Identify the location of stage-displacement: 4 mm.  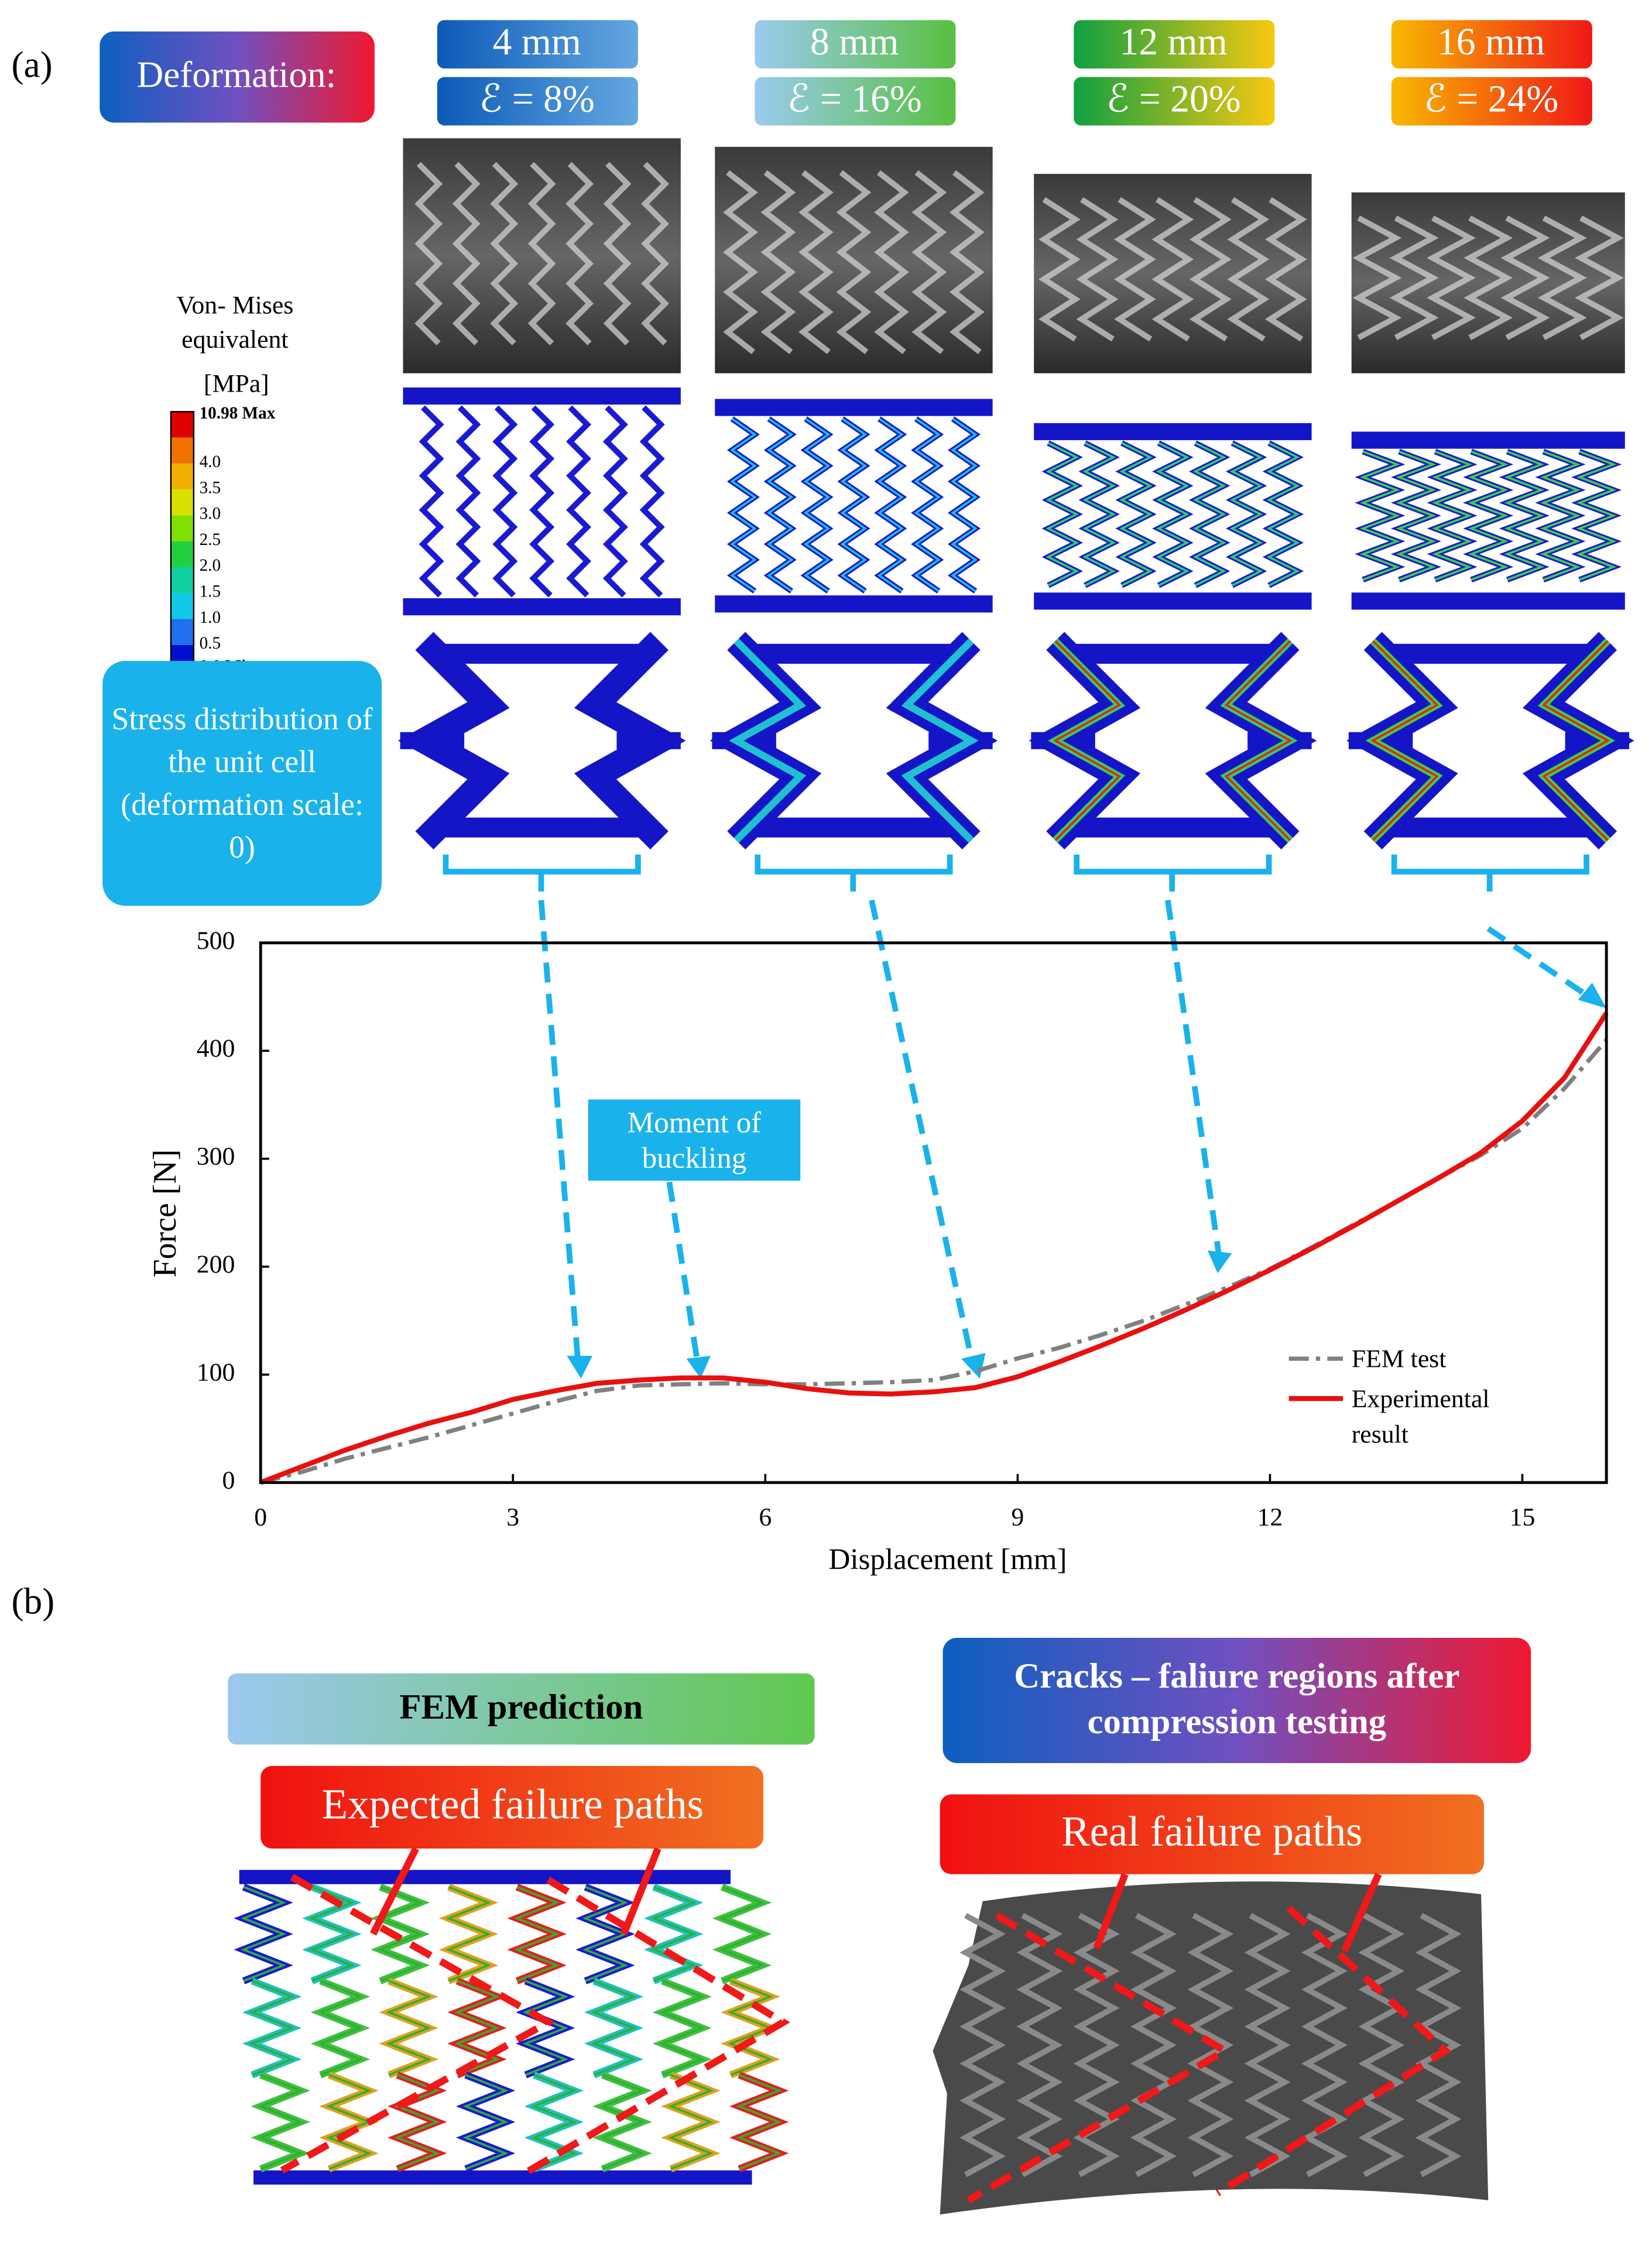
(536, 41).